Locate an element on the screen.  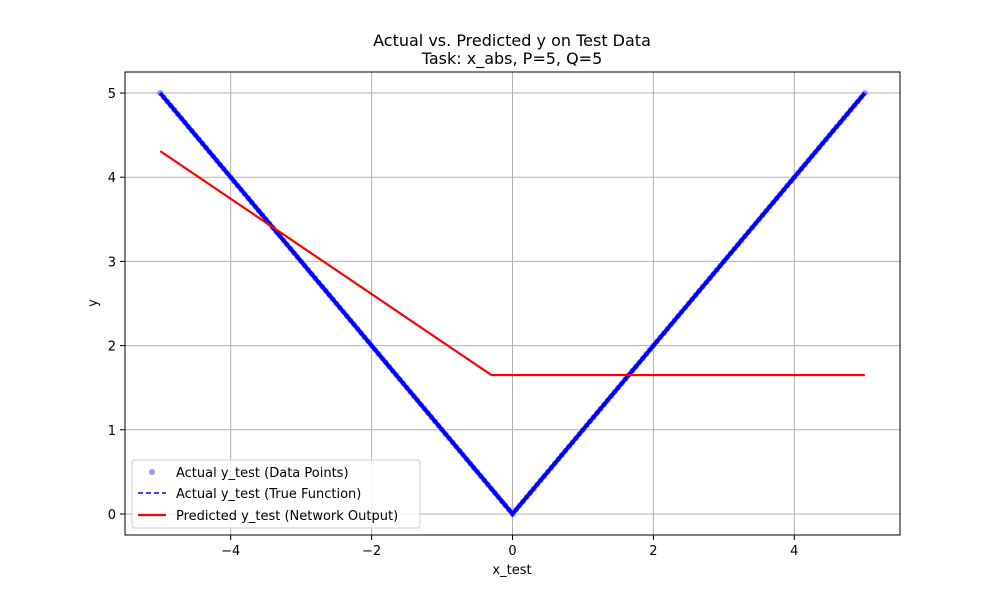
chart-title: Actual vs. Predicted y on Test Data is located at coordinates (512, 40).